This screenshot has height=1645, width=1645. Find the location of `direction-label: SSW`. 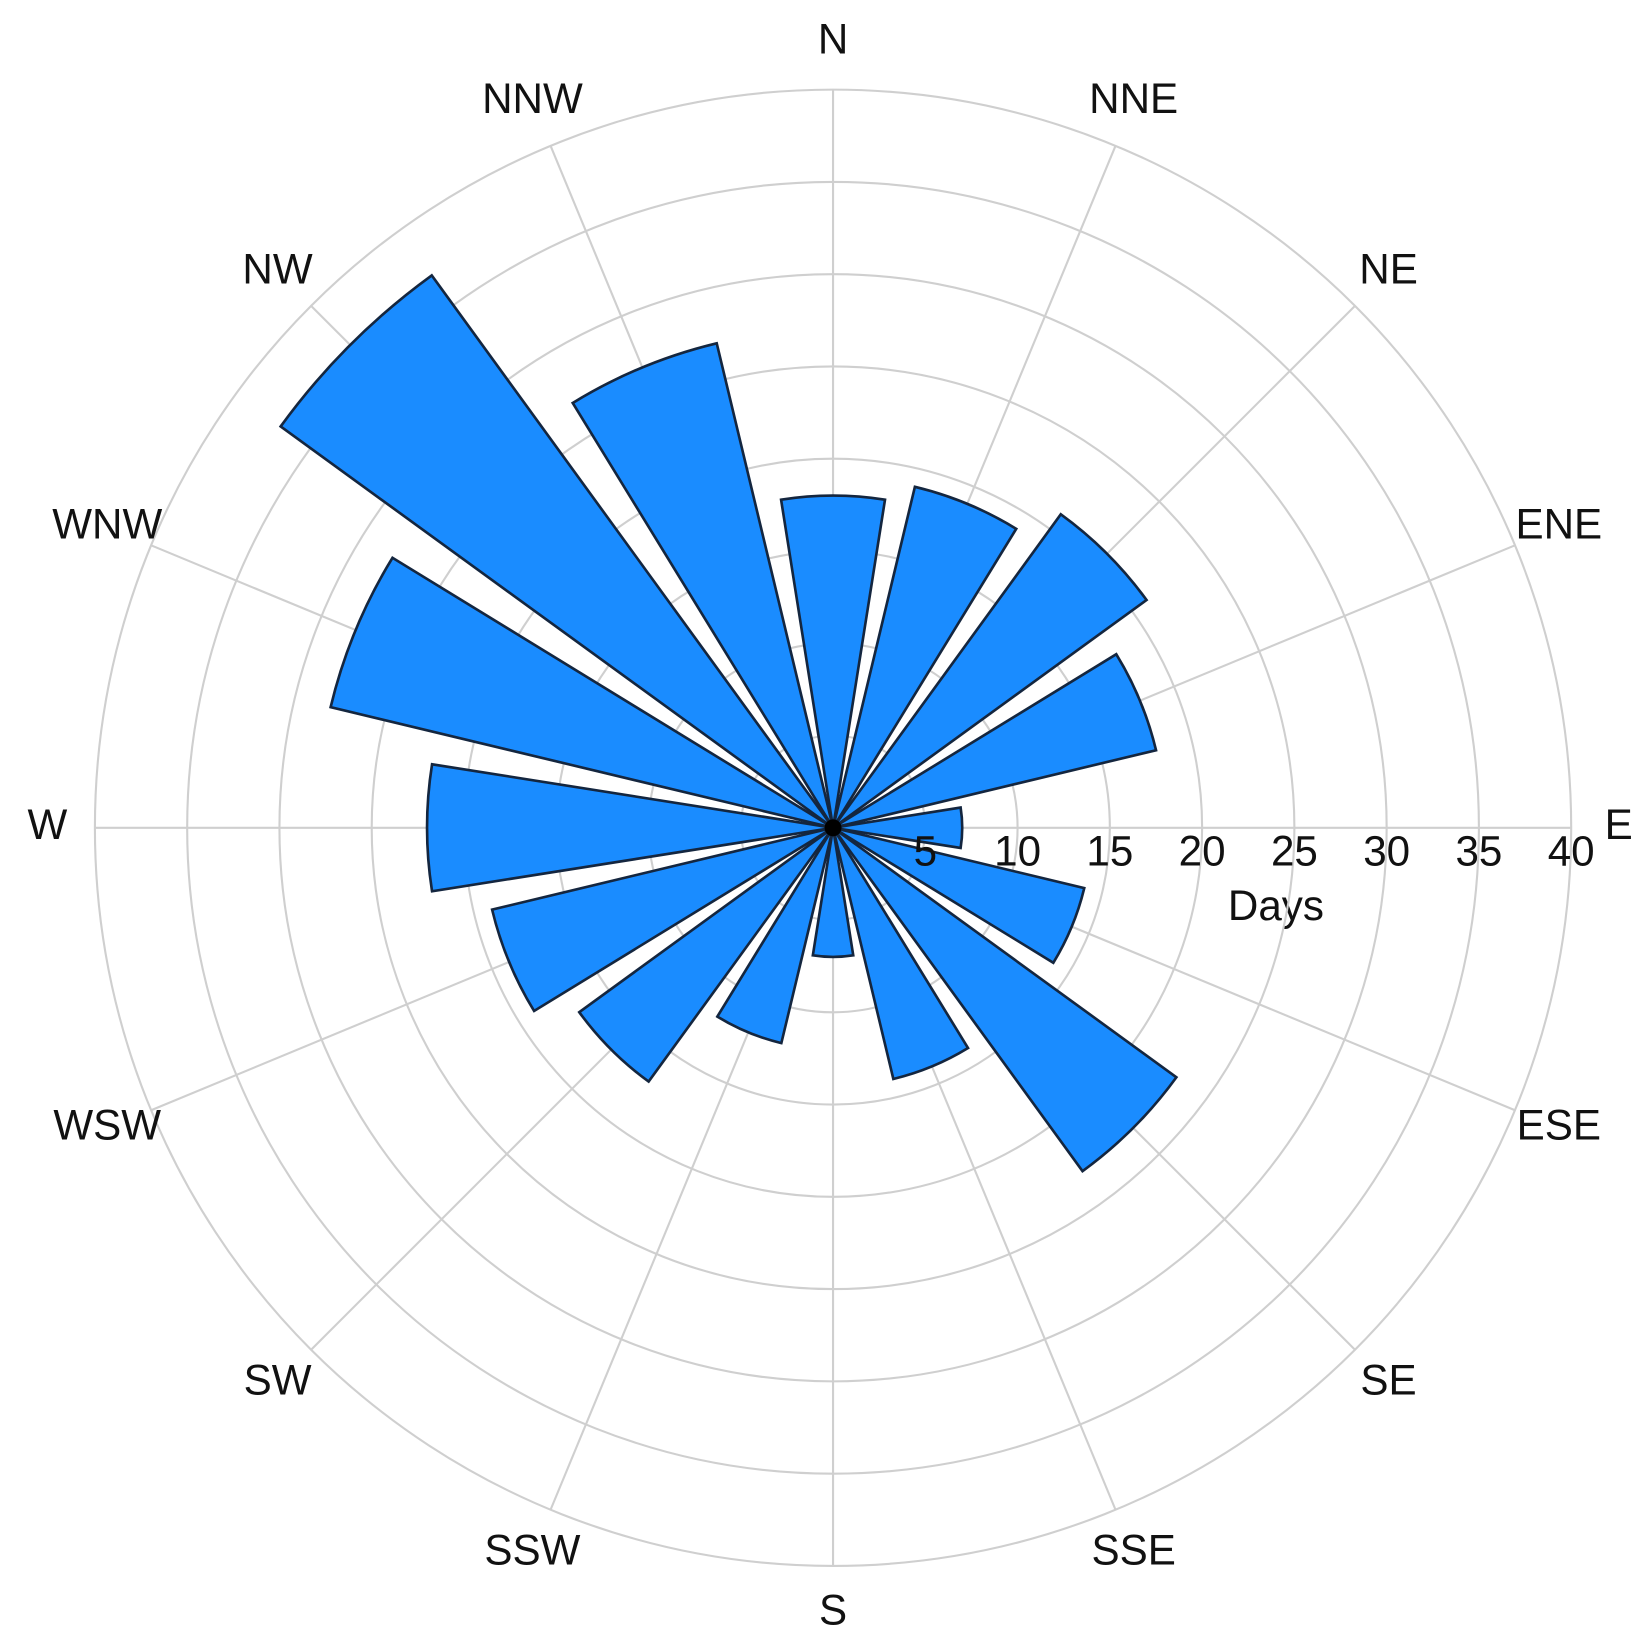

direction-label: SSW is located at coordinates (532, 1550).